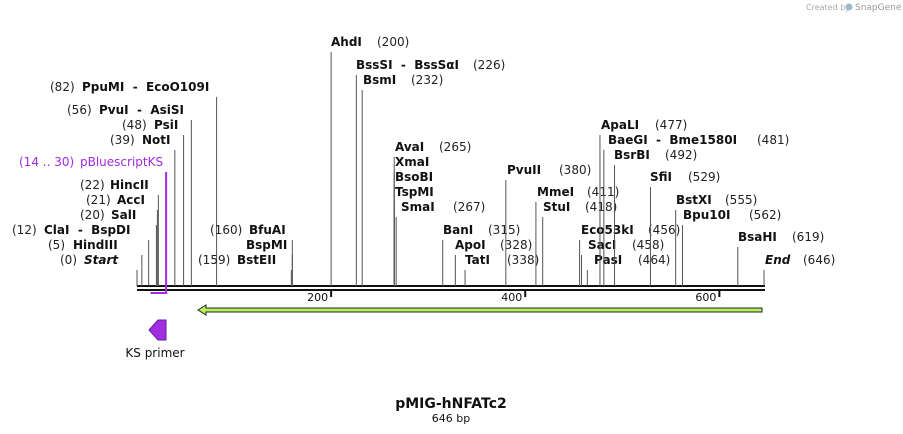  Describe the element at coordinates (757, 237) in the screenshot. I see `site-name: BsaHI` at that location.